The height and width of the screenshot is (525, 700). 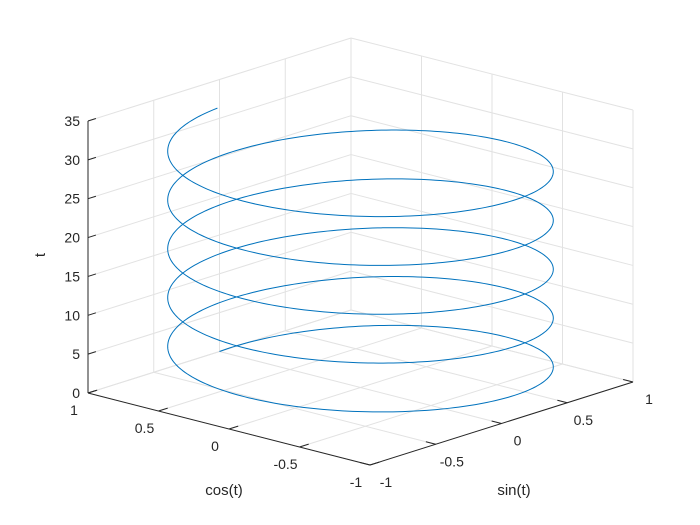 I want to click on x-tick-label: -0.5, so click(x=452, y=461).